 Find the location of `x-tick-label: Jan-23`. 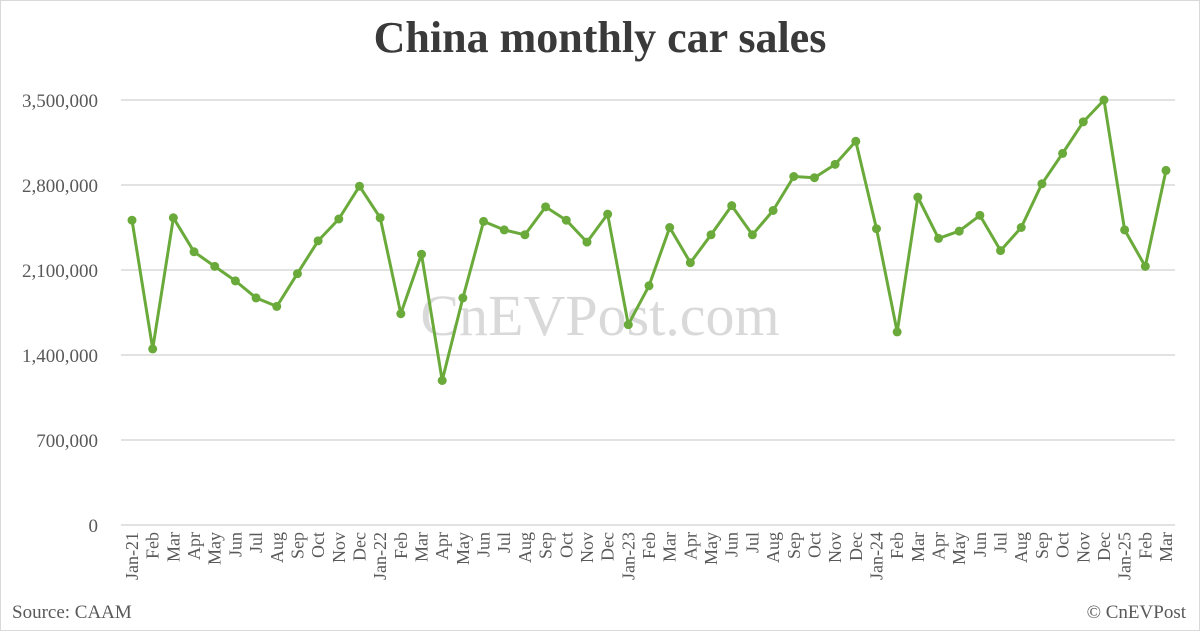

x-tick-label: Jan-23 is located at coordinates (628, 556).